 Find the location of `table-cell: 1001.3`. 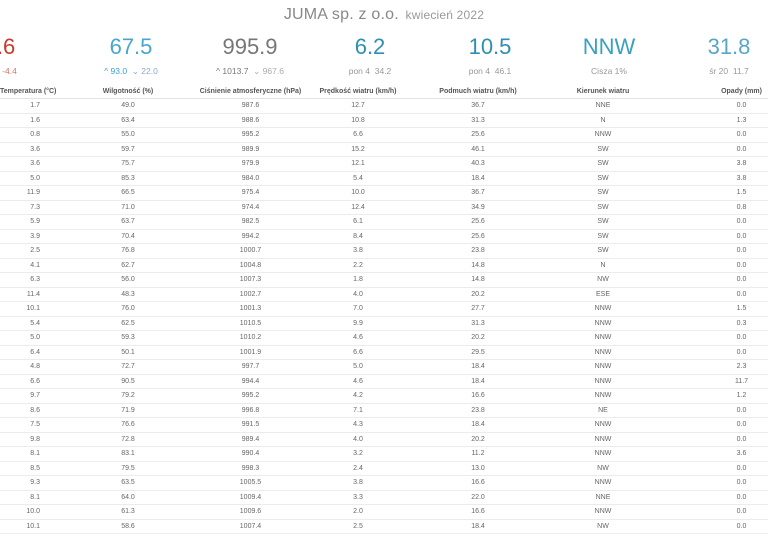

table-cell: 1001.3 is located at coordinates (250, 309).